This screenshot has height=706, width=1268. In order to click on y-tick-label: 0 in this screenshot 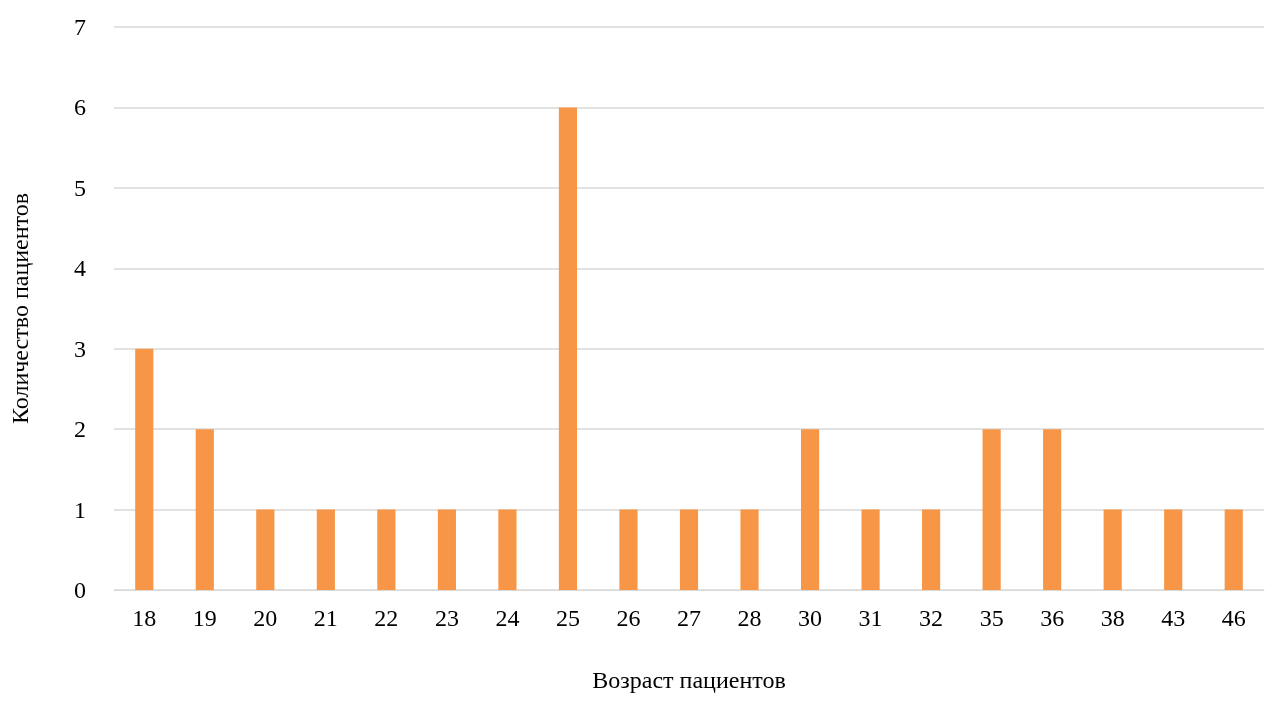, I will do `click(80, 590)`.